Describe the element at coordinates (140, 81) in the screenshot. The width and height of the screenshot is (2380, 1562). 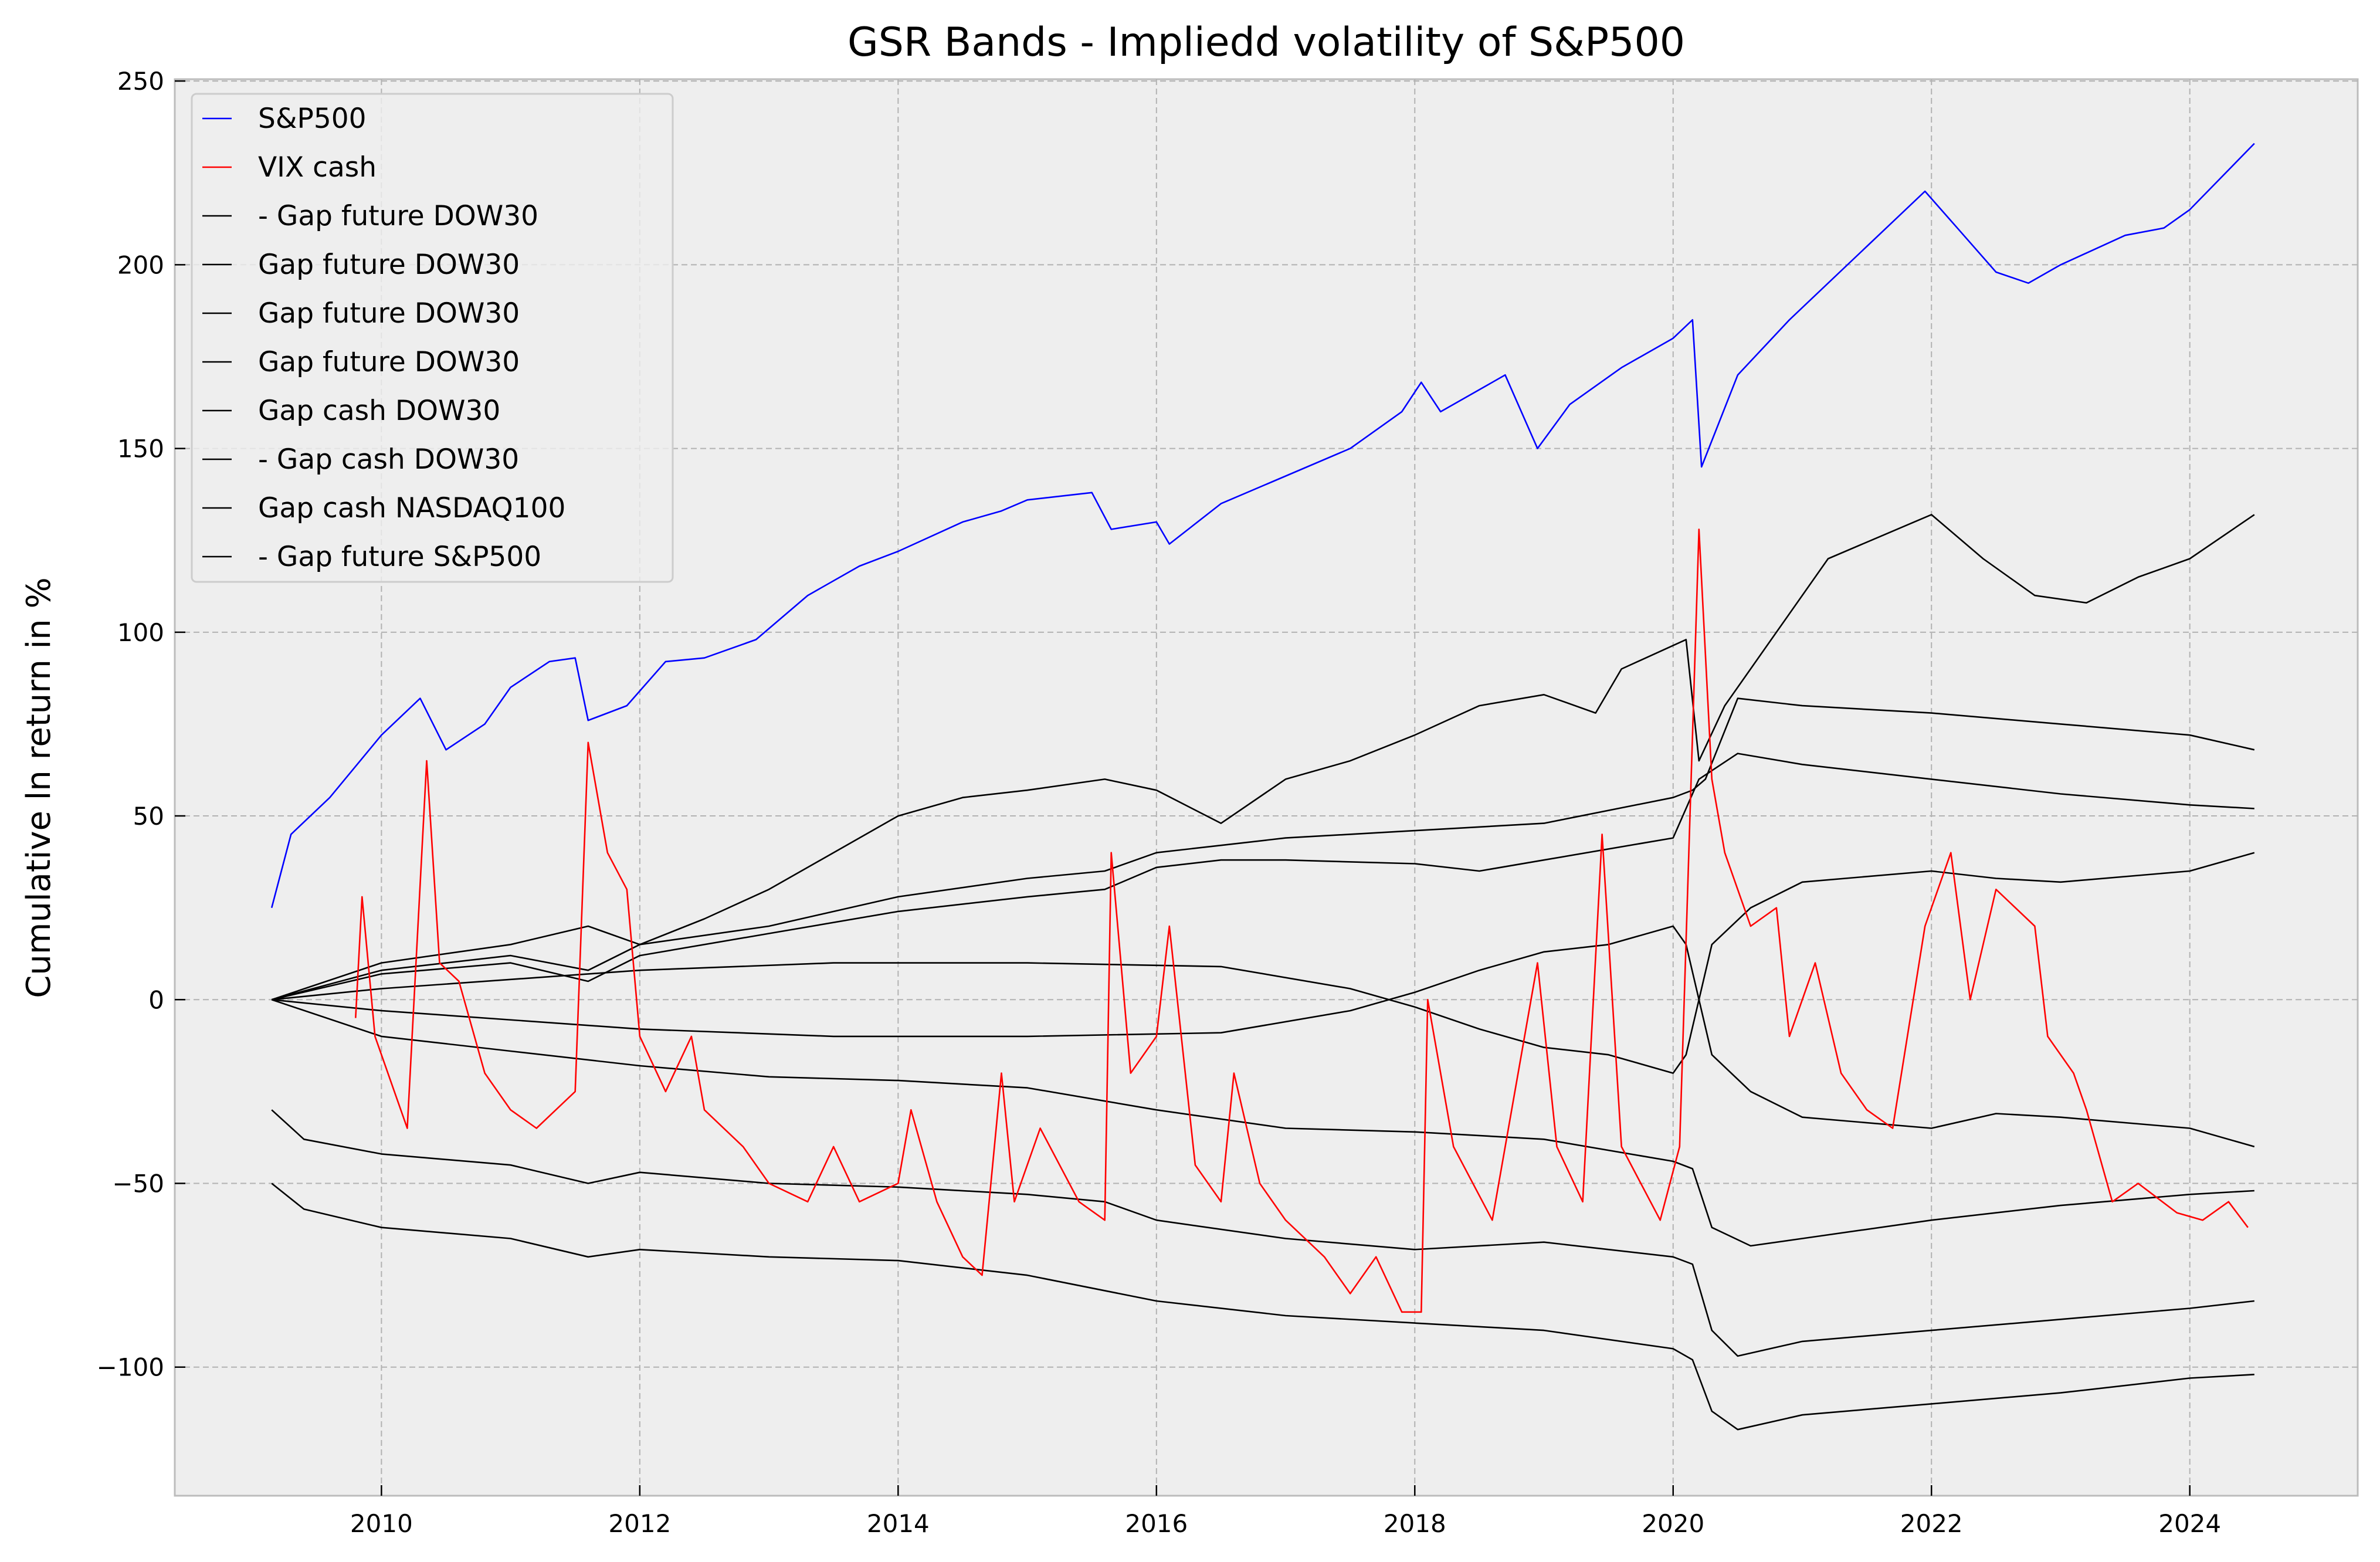
I see `y-tick-label: 250` at that location.